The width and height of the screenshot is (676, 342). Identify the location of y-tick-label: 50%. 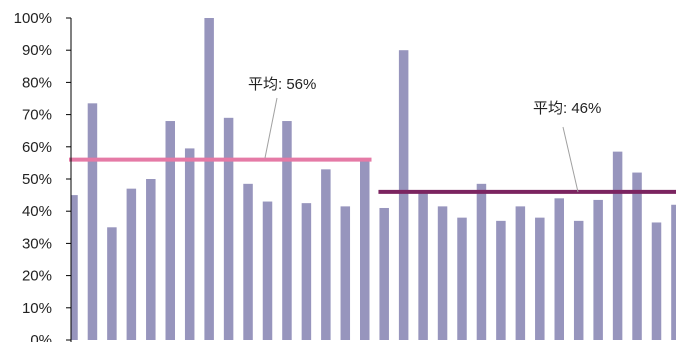
(37, 179).